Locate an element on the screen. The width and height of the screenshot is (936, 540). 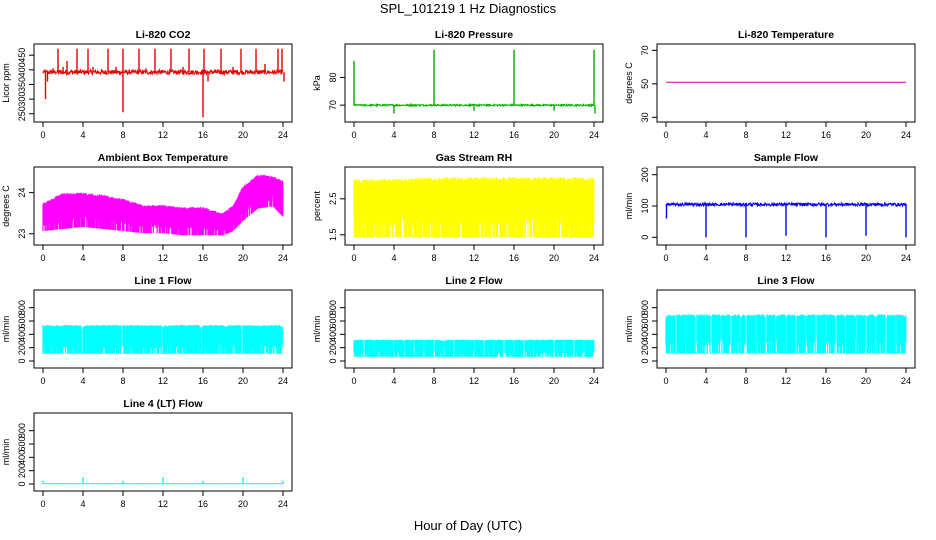
panel-title: Li-820 Pressure is located at coordinates (474, 35).